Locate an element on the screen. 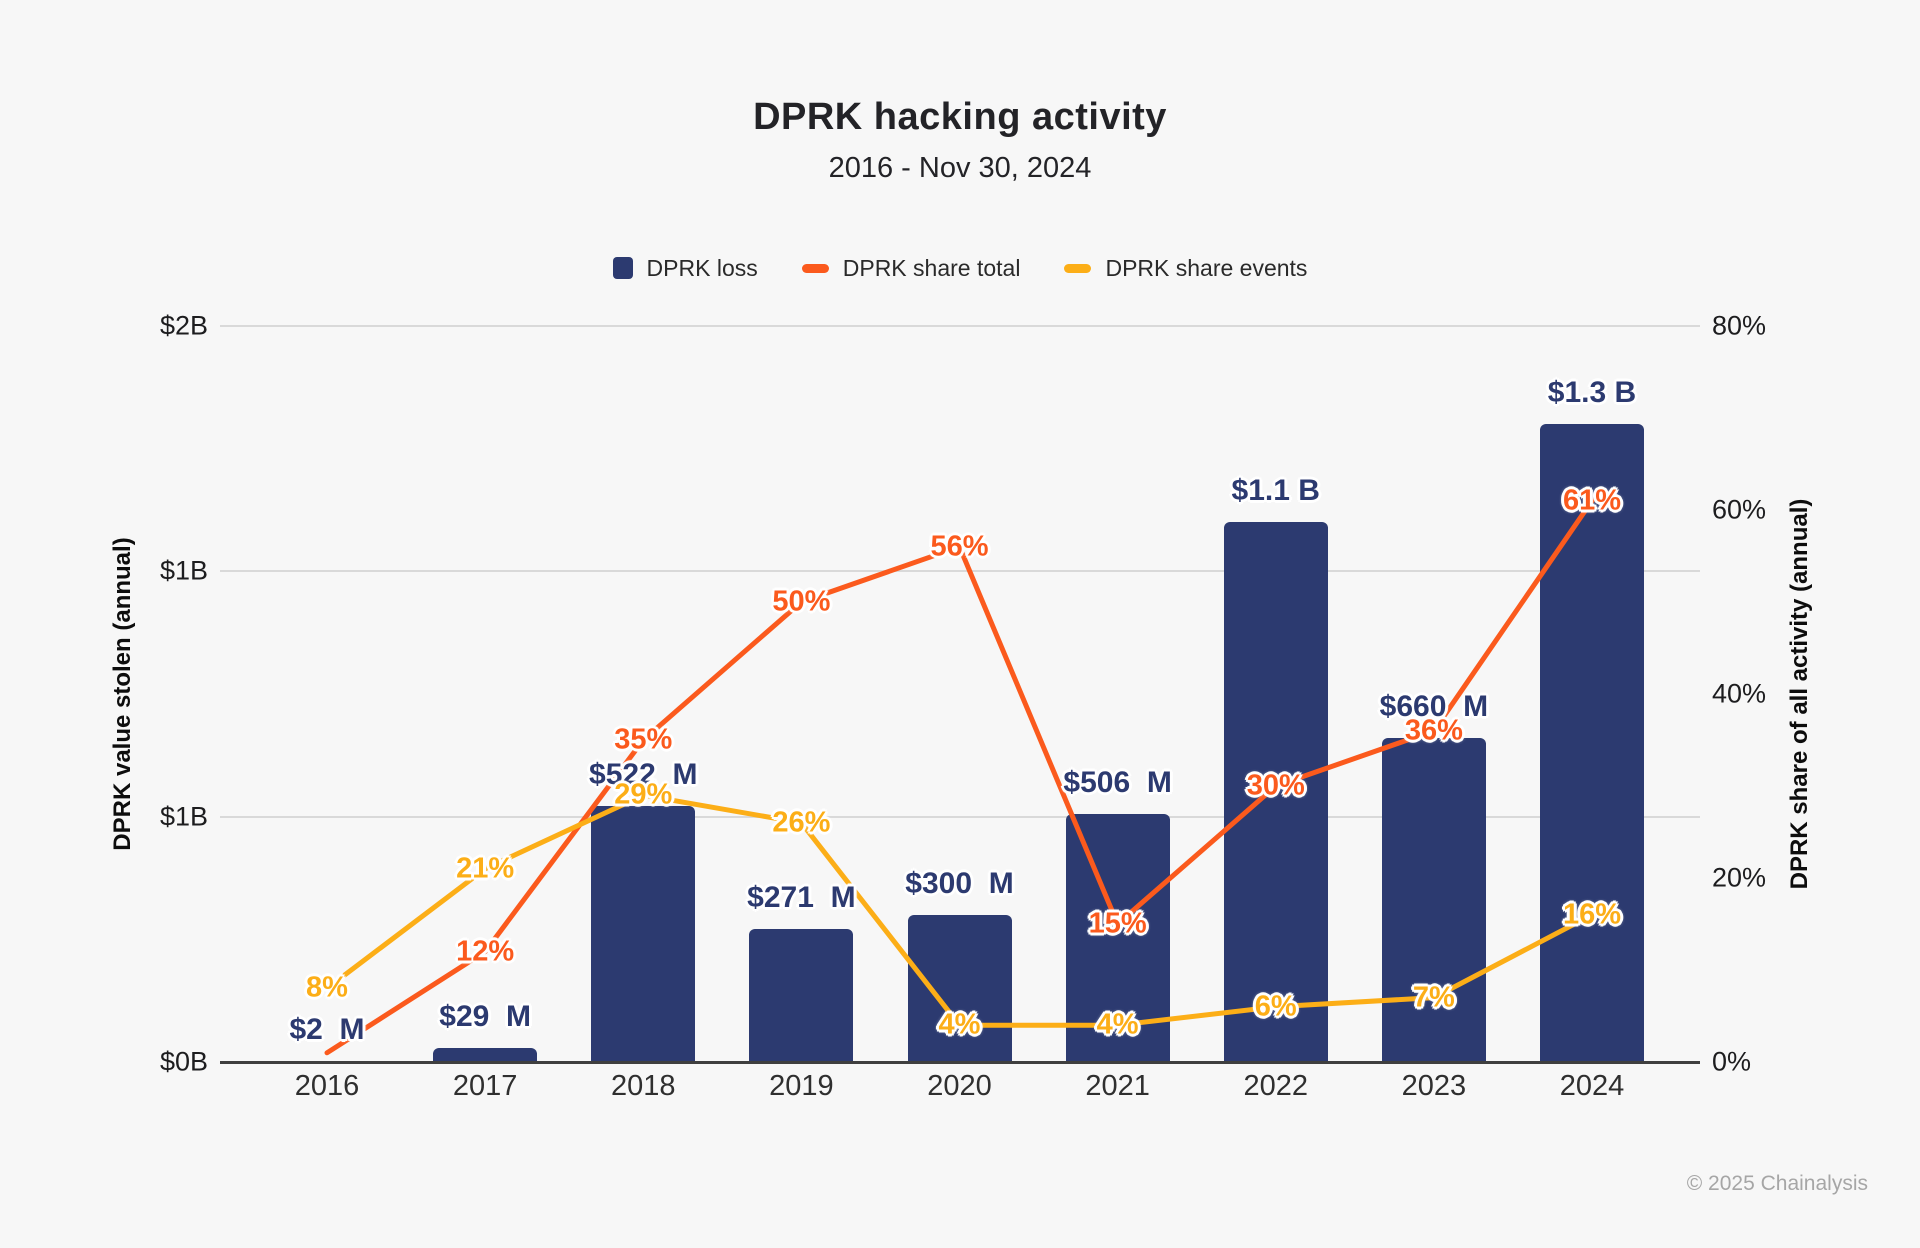 The image size is (1920, 1248). right-axis-tick: 20% is located at coordinates (1739, 877).